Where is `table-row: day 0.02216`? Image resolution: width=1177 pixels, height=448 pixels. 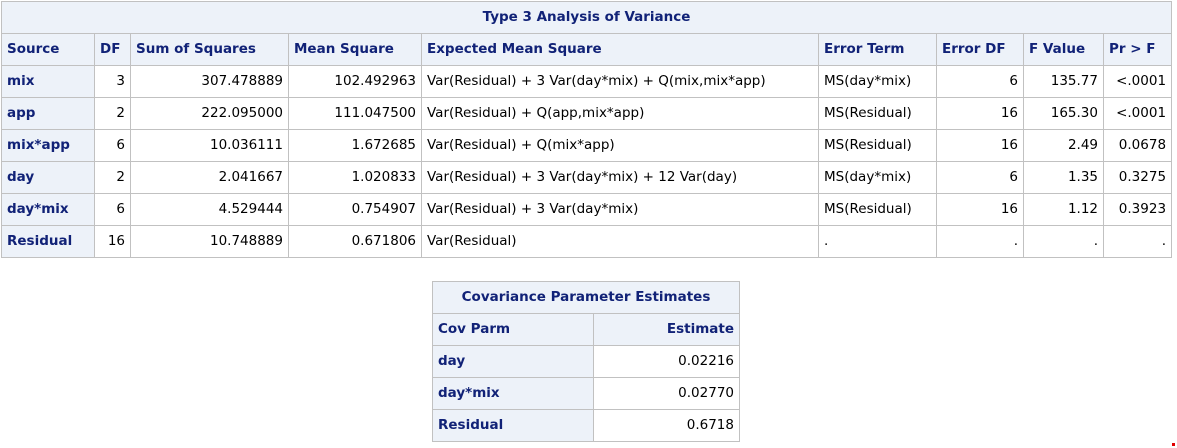 table-row: day 0.02216 is located at coordinates (586, 361).